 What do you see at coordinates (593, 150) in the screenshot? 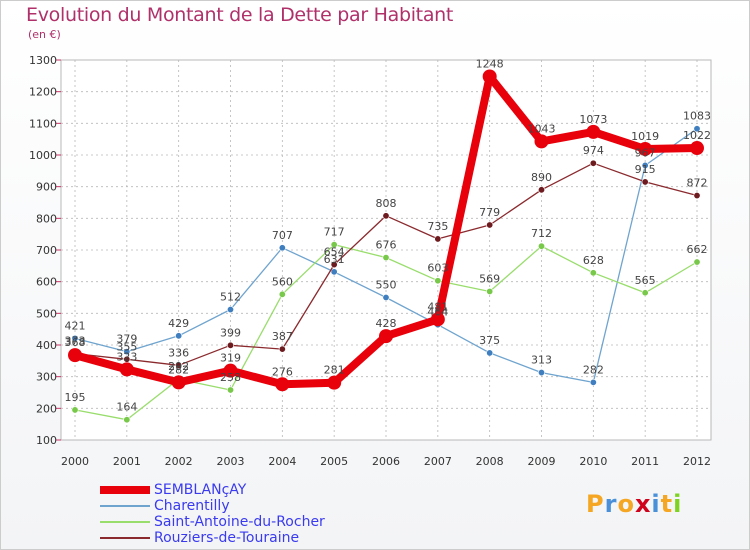
I see `data-label: 974` at bounding box center [593, 150].